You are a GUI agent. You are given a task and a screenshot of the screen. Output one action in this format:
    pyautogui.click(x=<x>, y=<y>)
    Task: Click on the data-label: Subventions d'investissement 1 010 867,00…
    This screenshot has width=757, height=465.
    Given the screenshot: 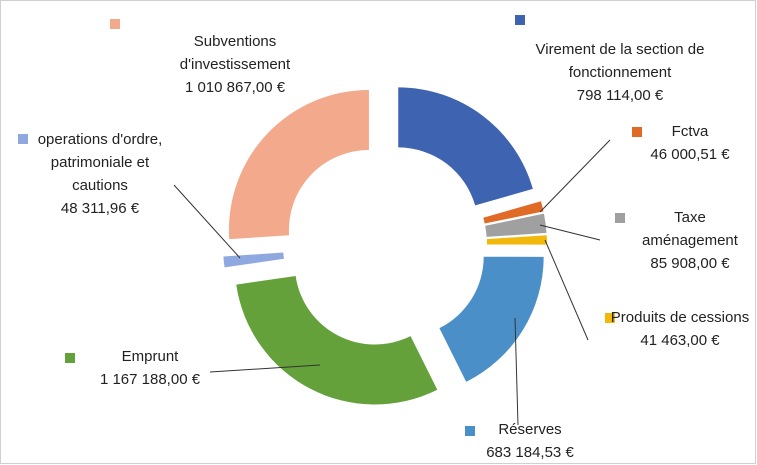 What is the action you would take?
    pyautogui.click(x=235, y=64)
    